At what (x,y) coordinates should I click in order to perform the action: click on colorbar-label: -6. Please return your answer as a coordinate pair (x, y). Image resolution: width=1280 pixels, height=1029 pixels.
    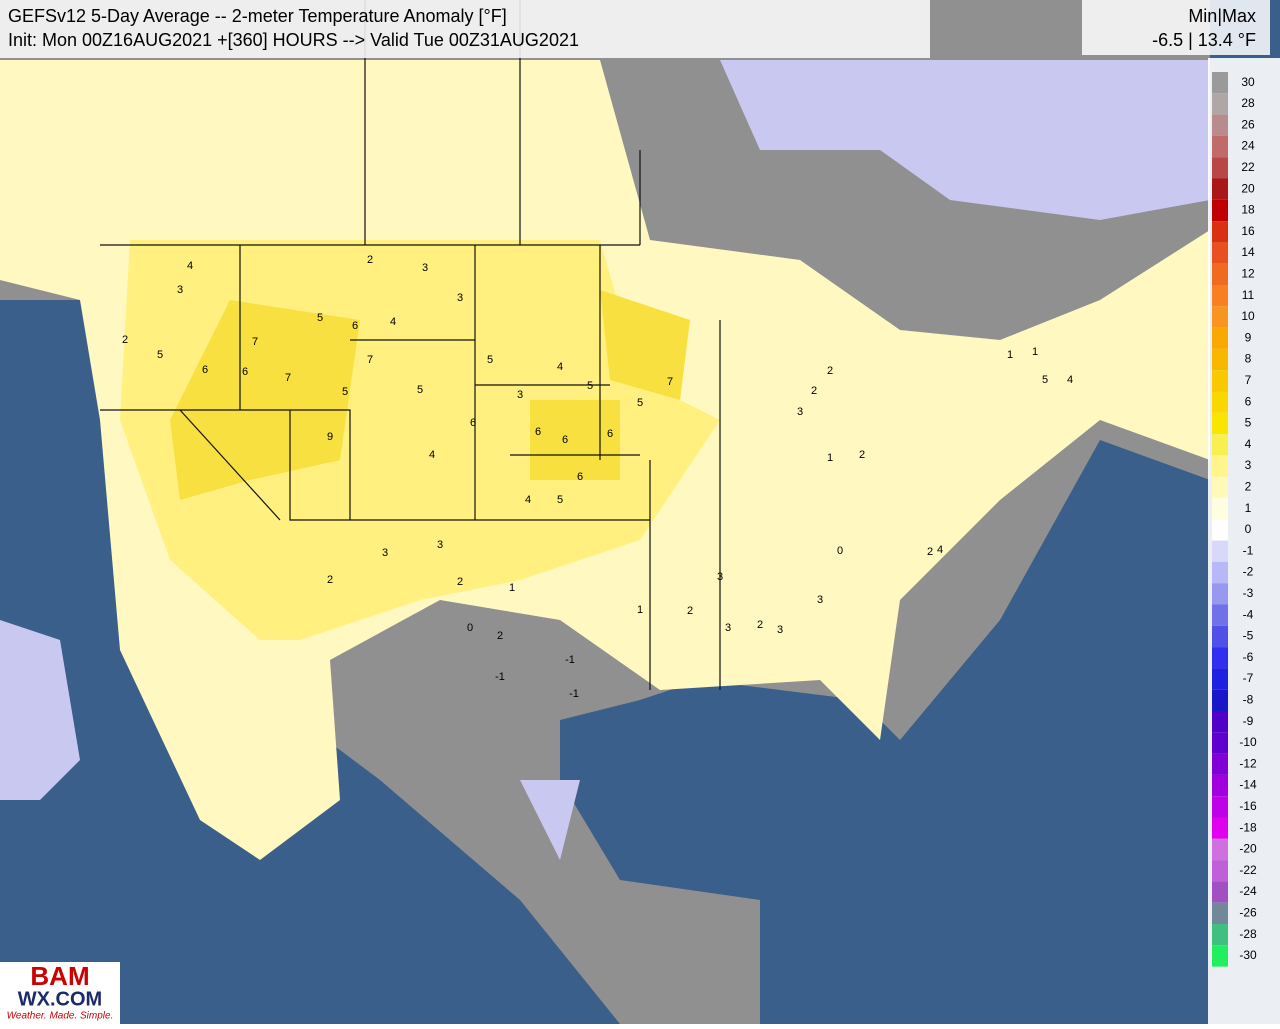
    Looking at the image, I should click on (1248, 657).